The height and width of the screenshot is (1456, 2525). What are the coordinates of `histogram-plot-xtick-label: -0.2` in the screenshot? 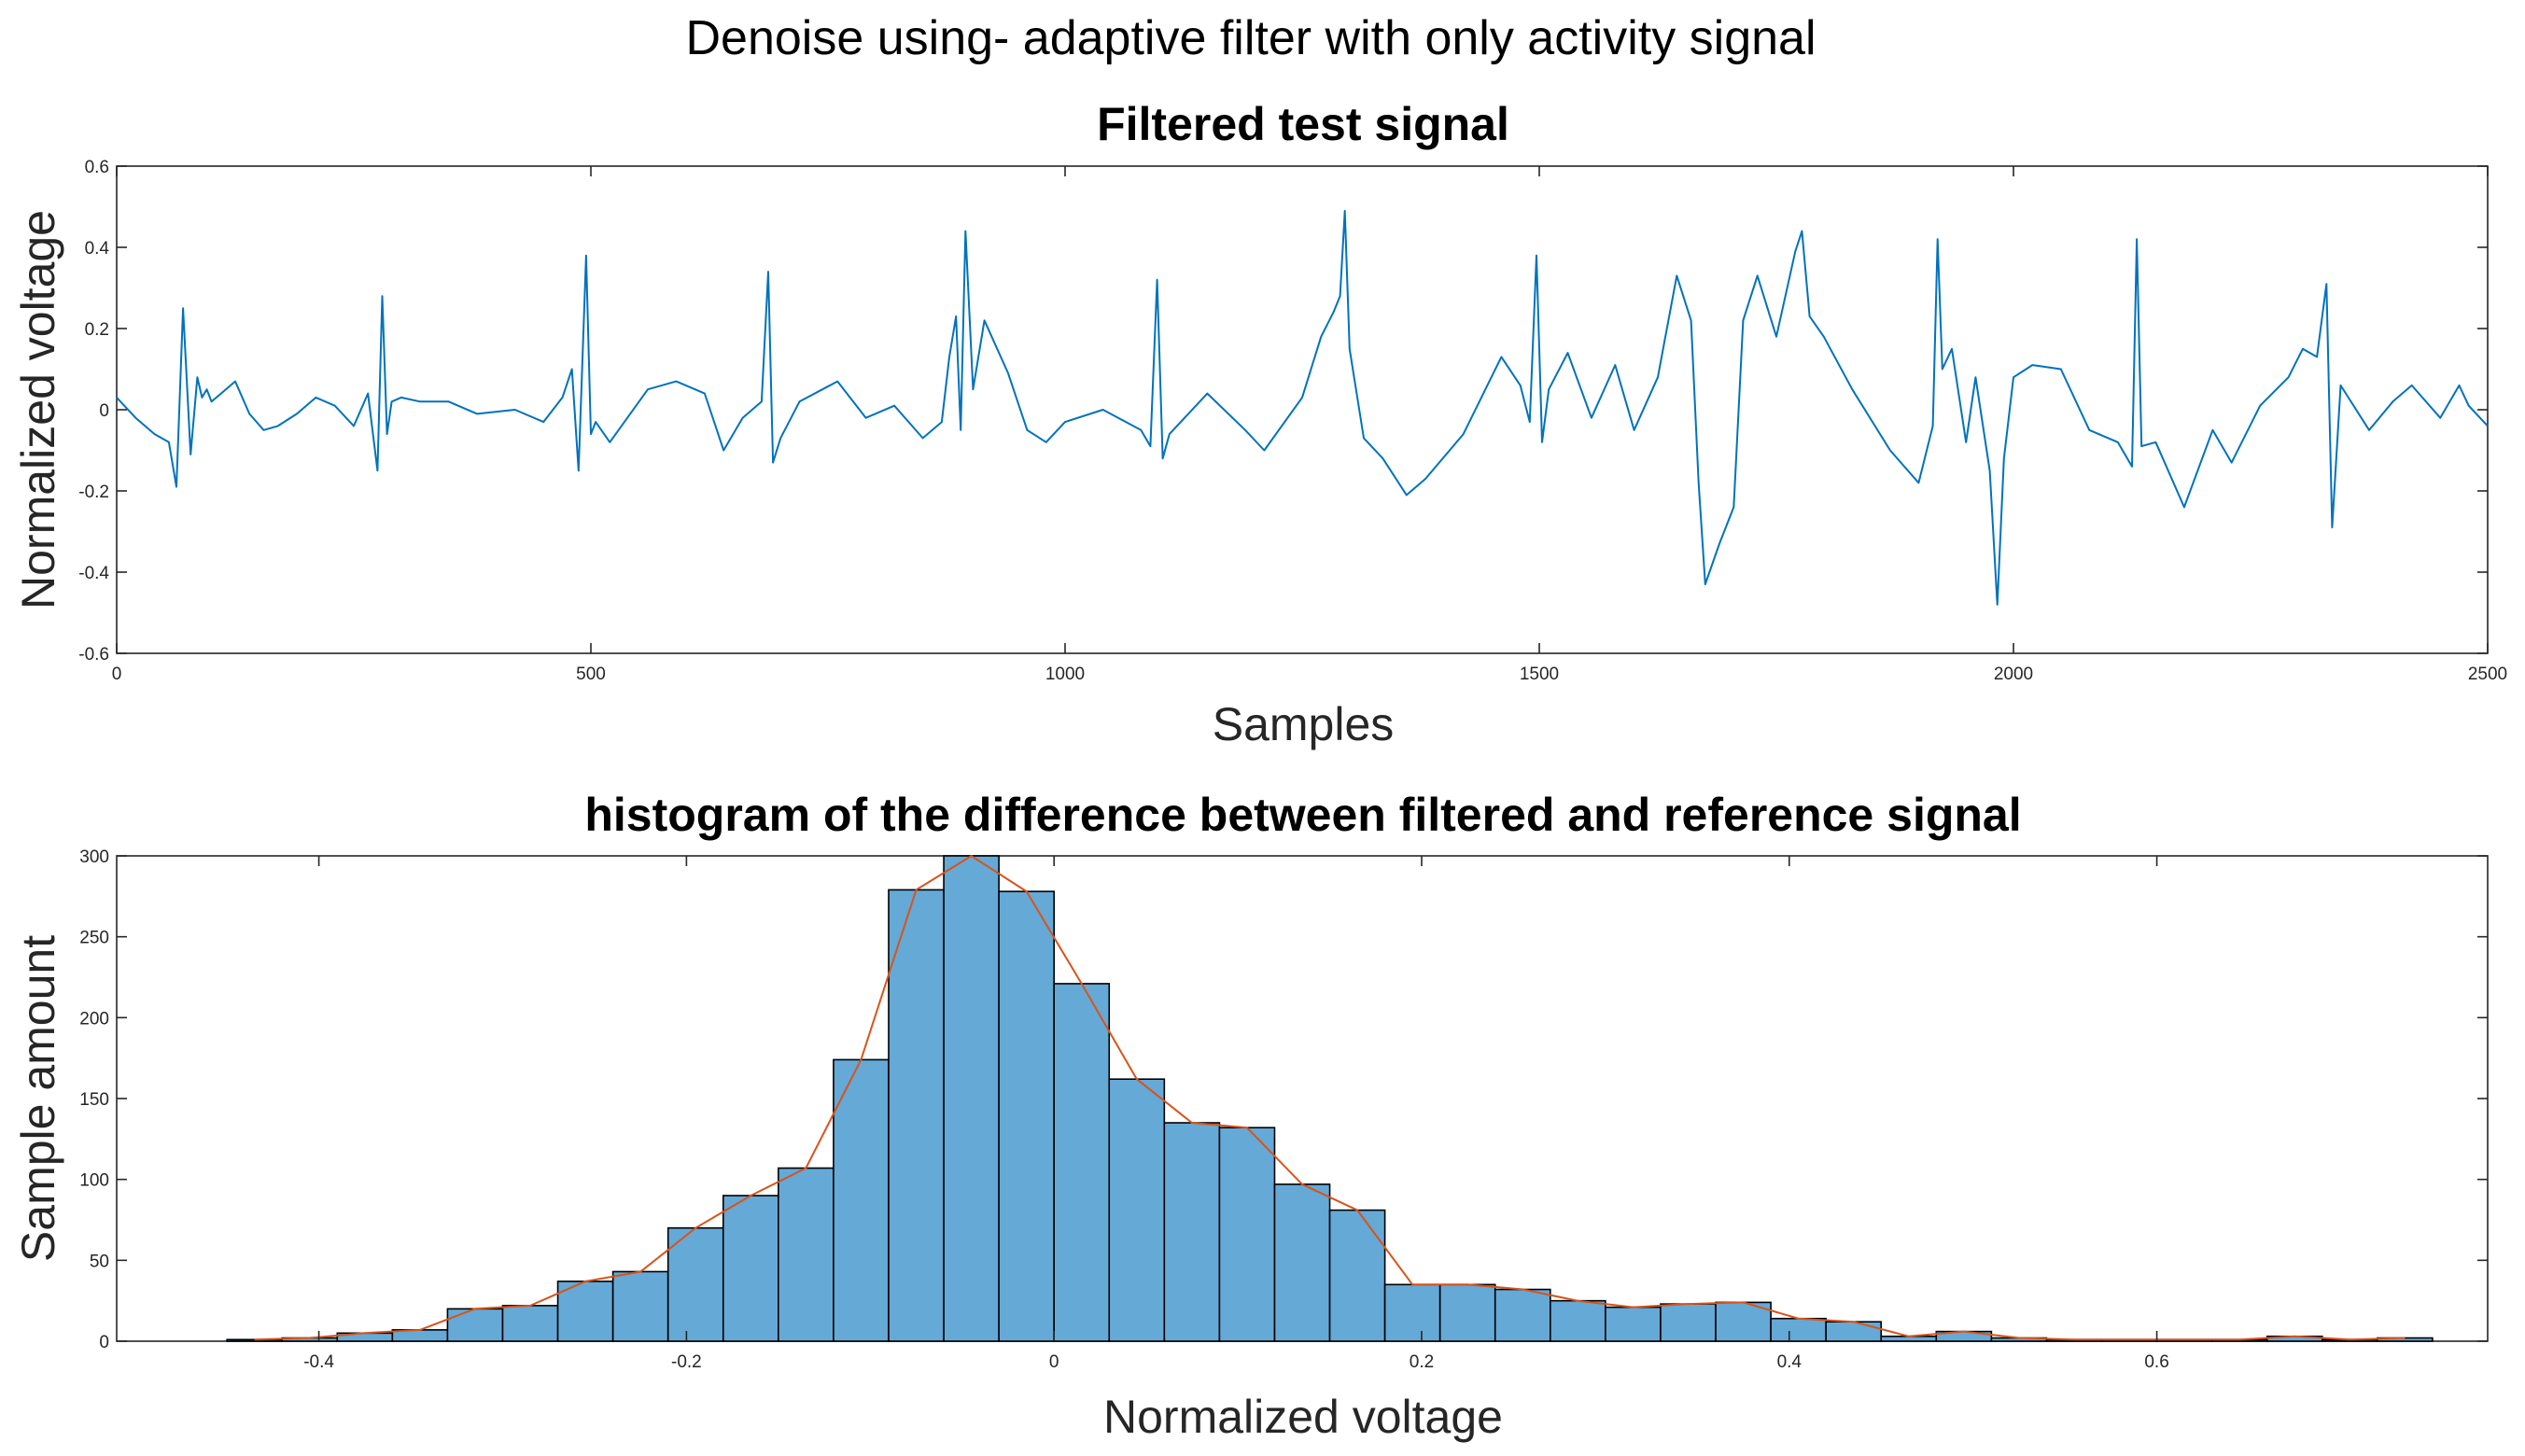 It's located at (687, 1362).